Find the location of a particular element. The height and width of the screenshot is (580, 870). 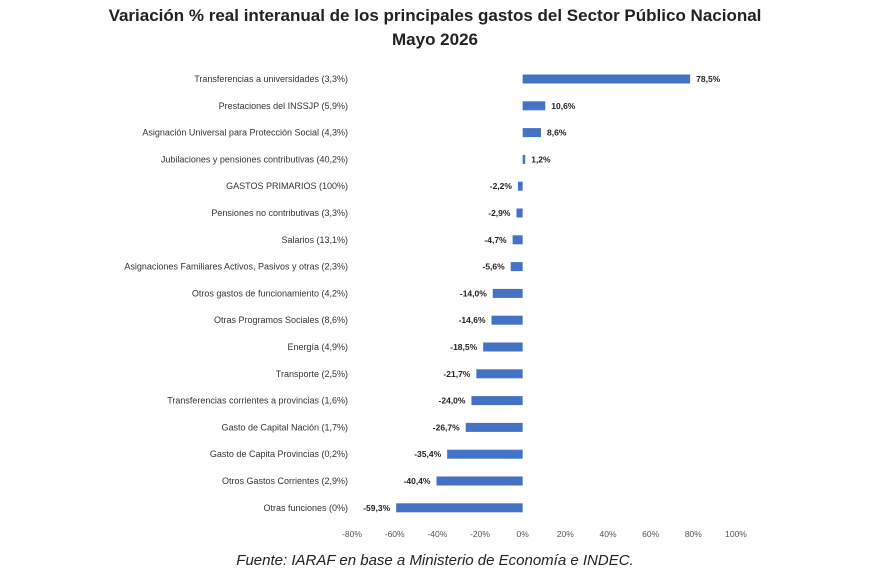

data-label: -59,3% is located at coordinates (376, 508).